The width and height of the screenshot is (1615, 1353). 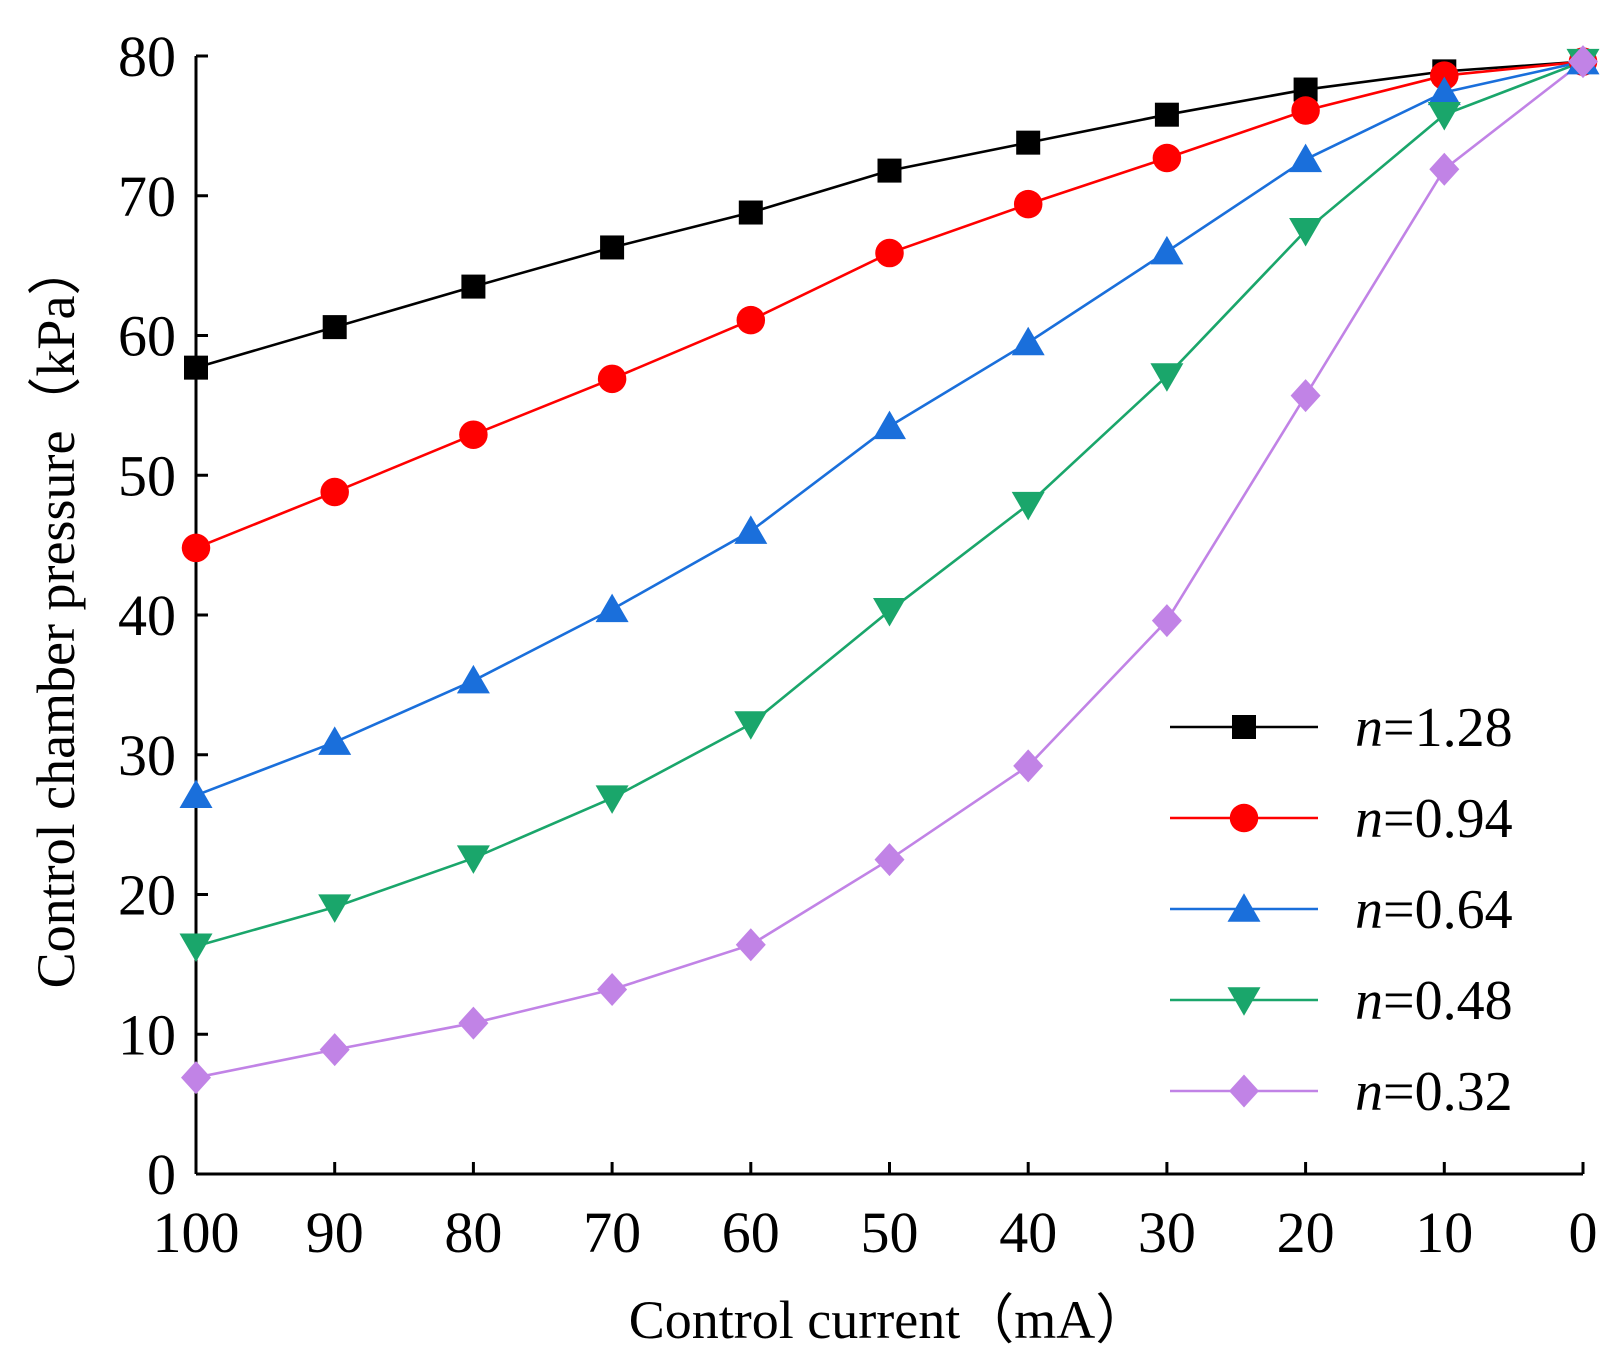 I want to click on legend-value: =0.94, so click(x=1448, y=819).